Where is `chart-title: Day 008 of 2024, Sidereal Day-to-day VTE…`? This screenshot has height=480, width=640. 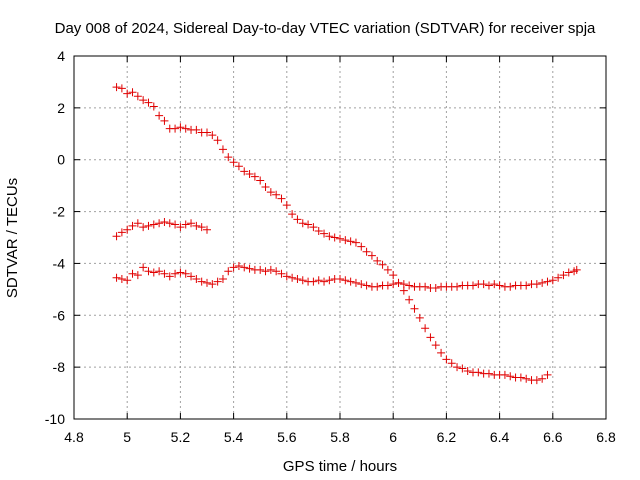 chart-title: Day 008 of 2024, Sidereal Day-to-day VTE… is located at coordinates (325, 28).